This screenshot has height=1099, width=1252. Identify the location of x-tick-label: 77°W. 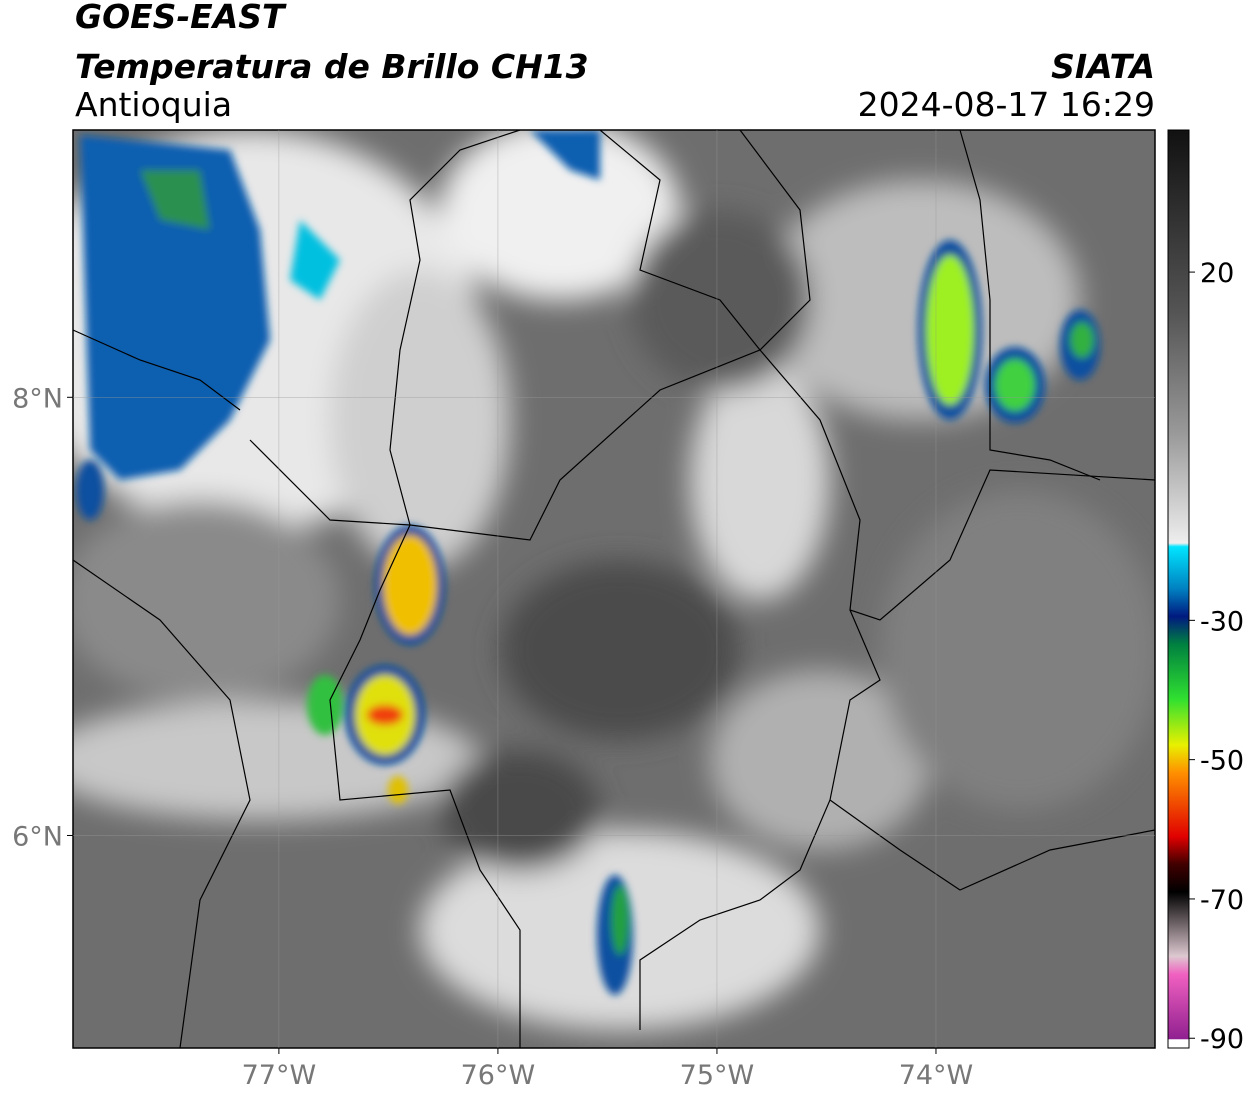
(279, 1075).